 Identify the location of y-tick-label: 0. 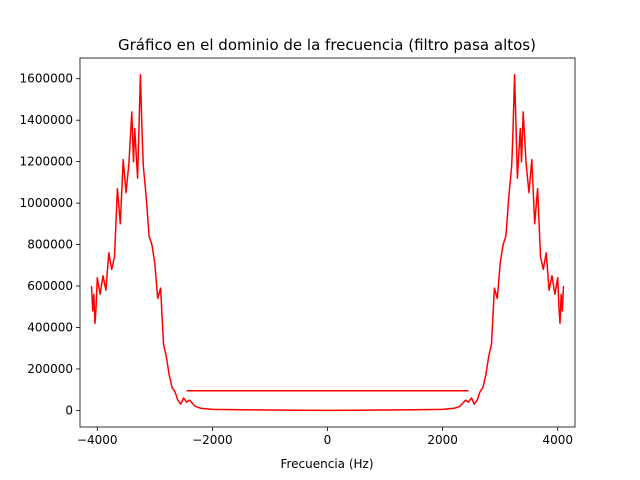
(69, 410).